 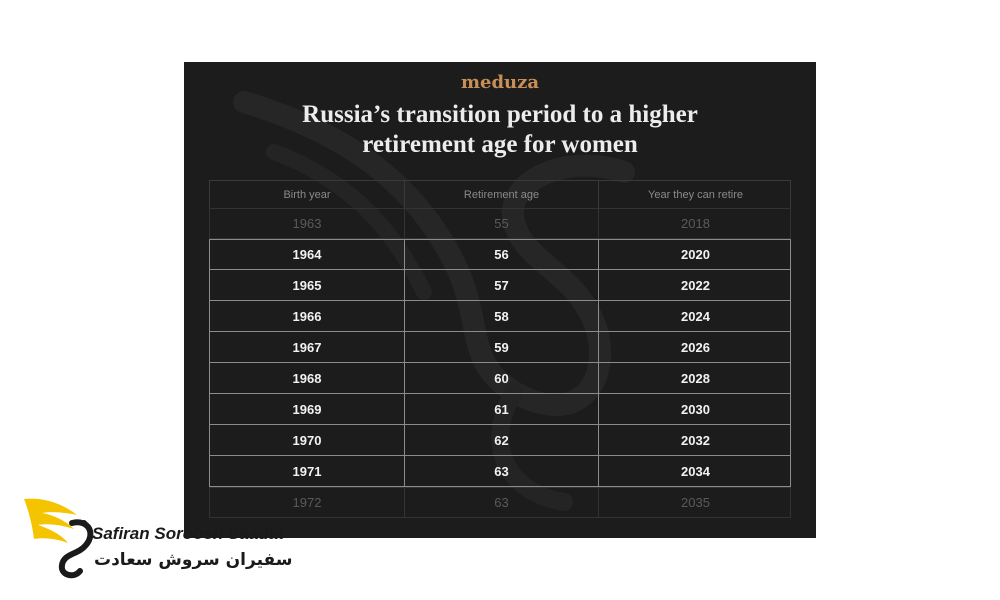 What do you see at coordinates (188, 533) in the screenshot?
I see `logo-text-en: Safiran Soroosh Saadat` at bounding box center [188, 533].